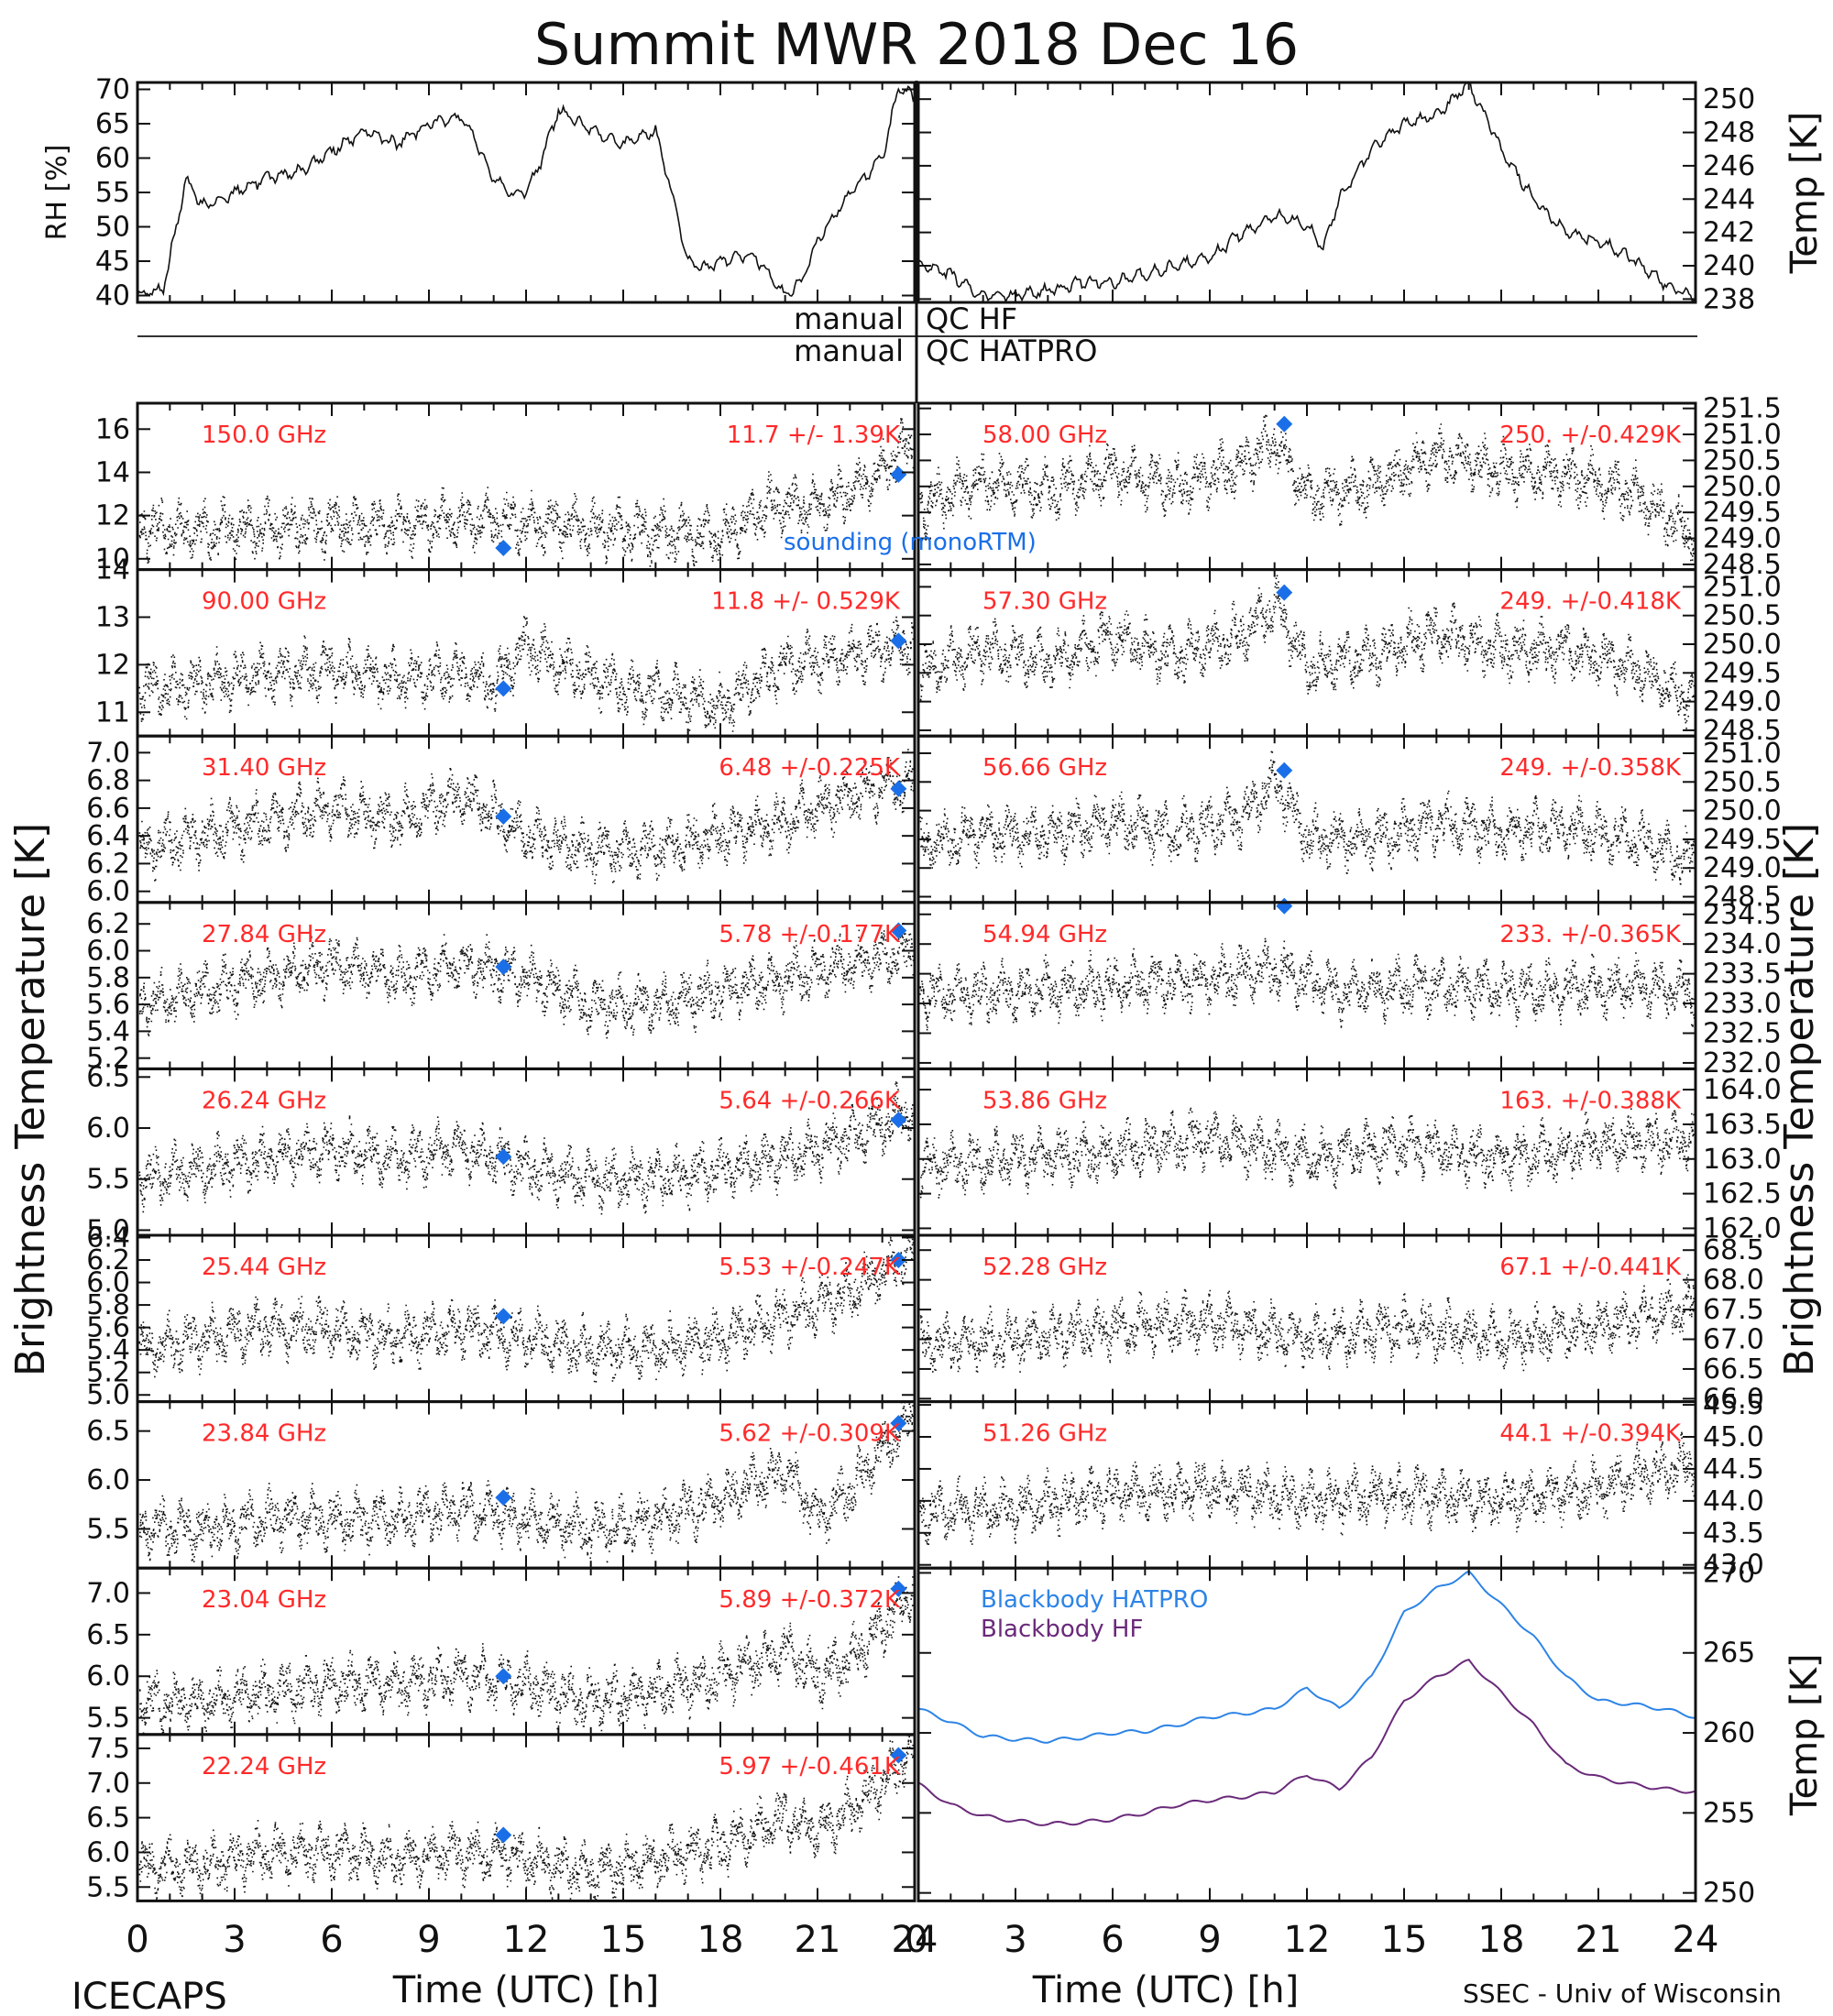  Describe the element at coordinates (1044, 1100) in the screenshot. I see `channel-label: 53.86 GHz` at that location.